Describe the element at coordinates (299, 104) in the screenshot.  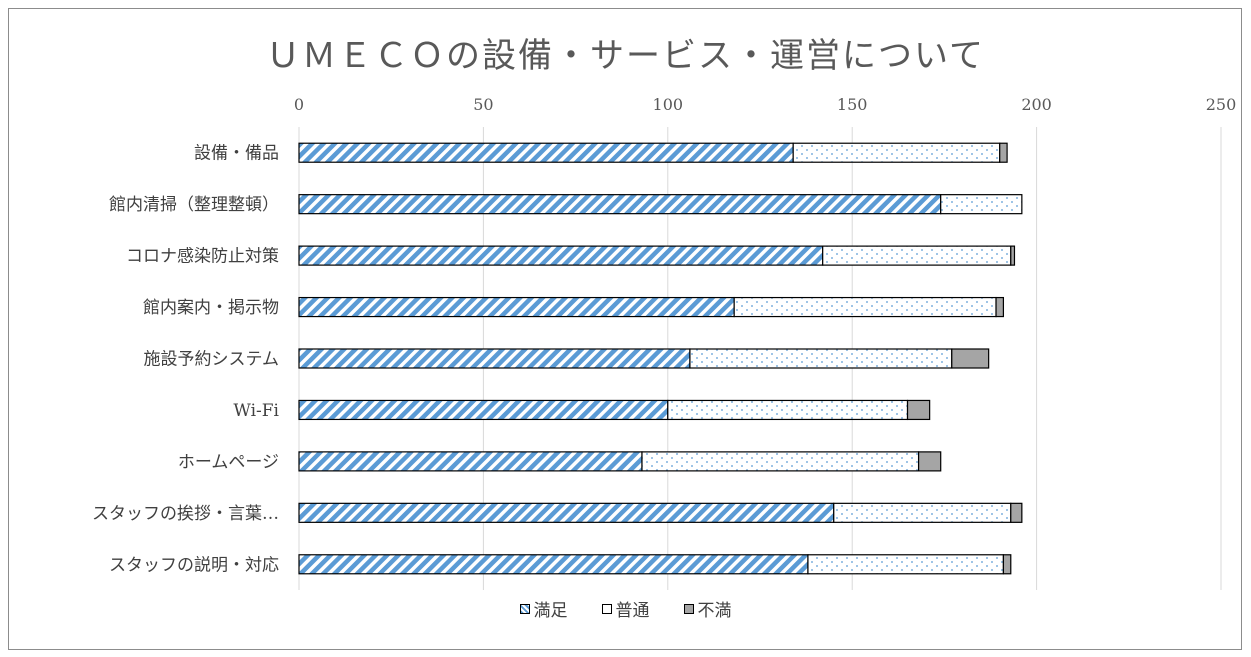
I see `x-tick-label: 0` at that location.